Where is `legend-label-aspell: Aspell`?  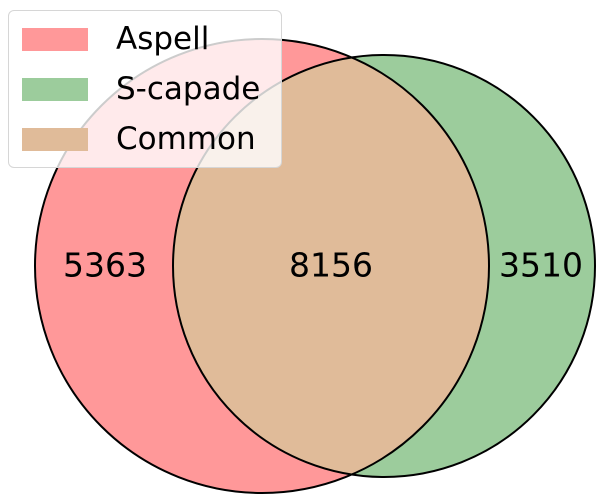 legend-label-aspell: Aspell is located at coordinates (163, 39).